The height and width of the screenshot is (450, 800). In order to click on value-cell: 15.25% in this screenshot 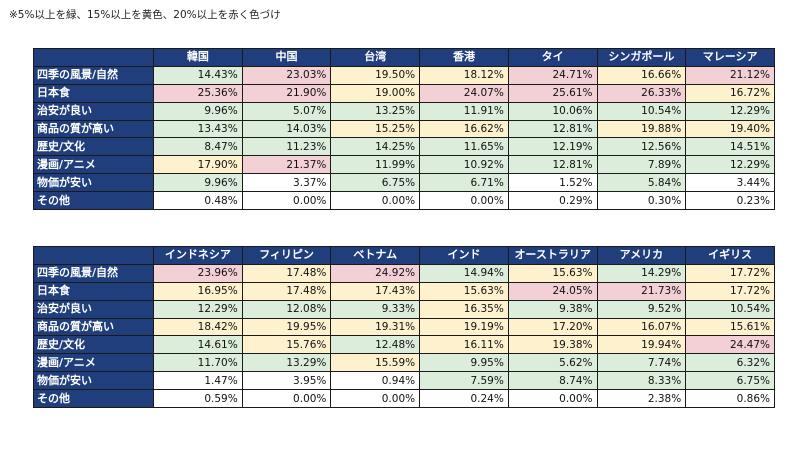, I will do `click(375, 129)`.